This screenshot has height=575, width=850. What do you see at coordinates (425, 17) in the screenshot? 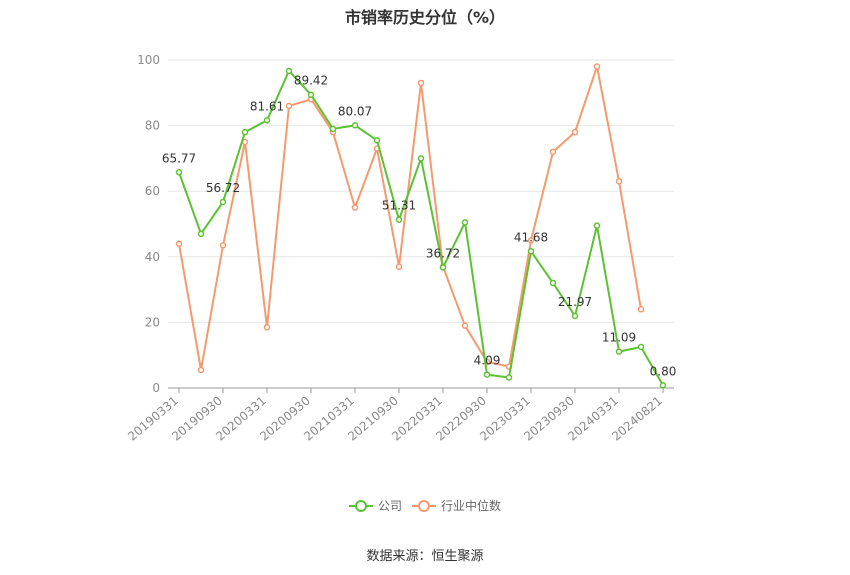
I see `chart-title: 市销率历史分位（%）` at bounding box center [425, 17].